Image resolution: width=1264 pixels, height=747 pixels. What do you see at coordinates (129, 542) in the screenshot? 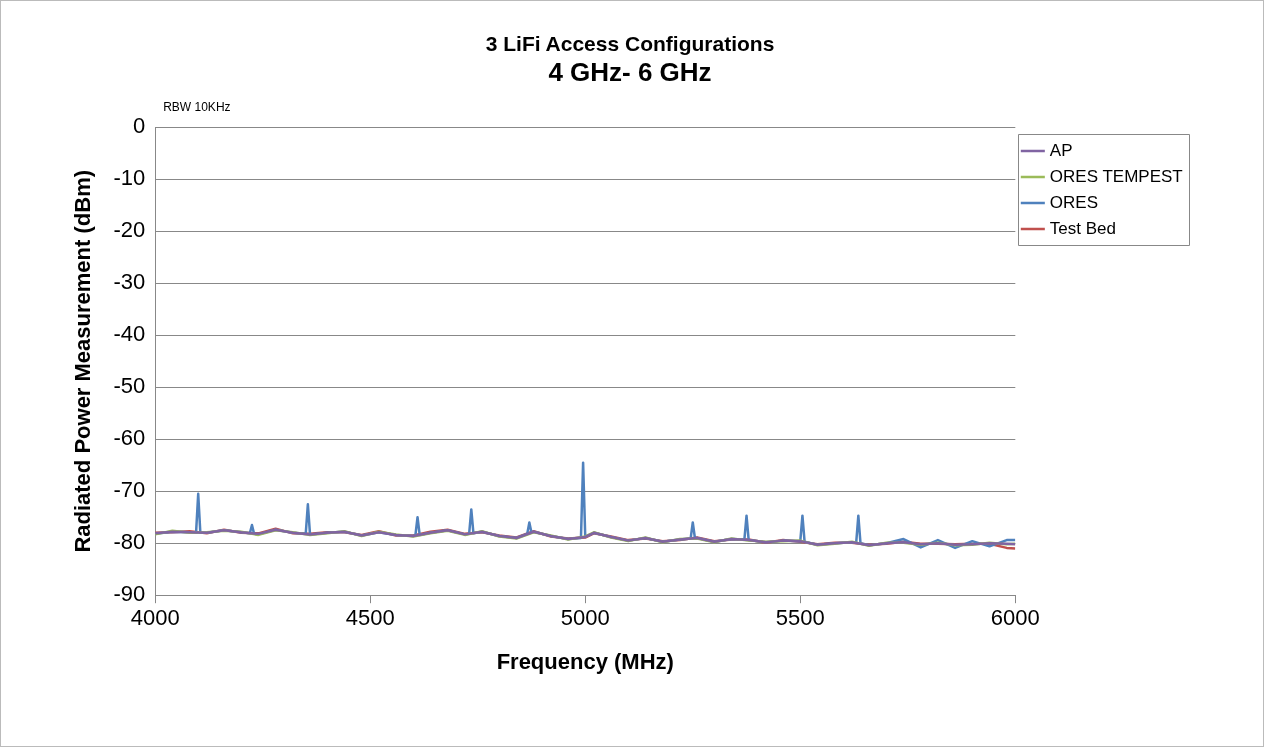
I see `y-tick-label: -80` at bounding box center [129, 542].